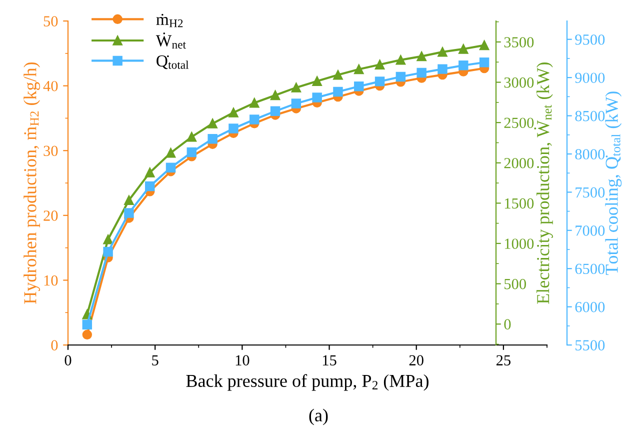  I want to click on x-axis-title: Back pressure of pump, P$_{2}$ (MPa), so click(307, 382).